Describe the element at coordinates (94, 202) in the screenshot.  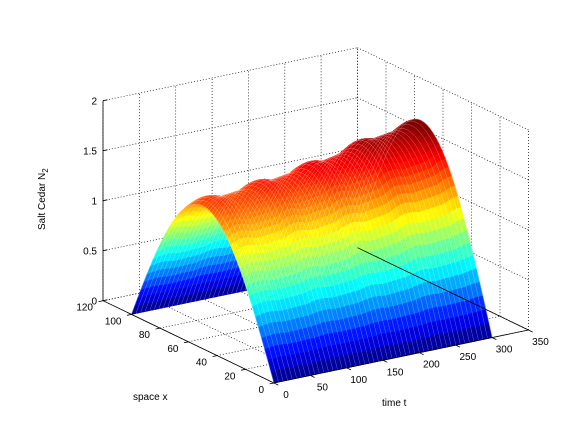
I see `z-tick-label: 1` at that location.